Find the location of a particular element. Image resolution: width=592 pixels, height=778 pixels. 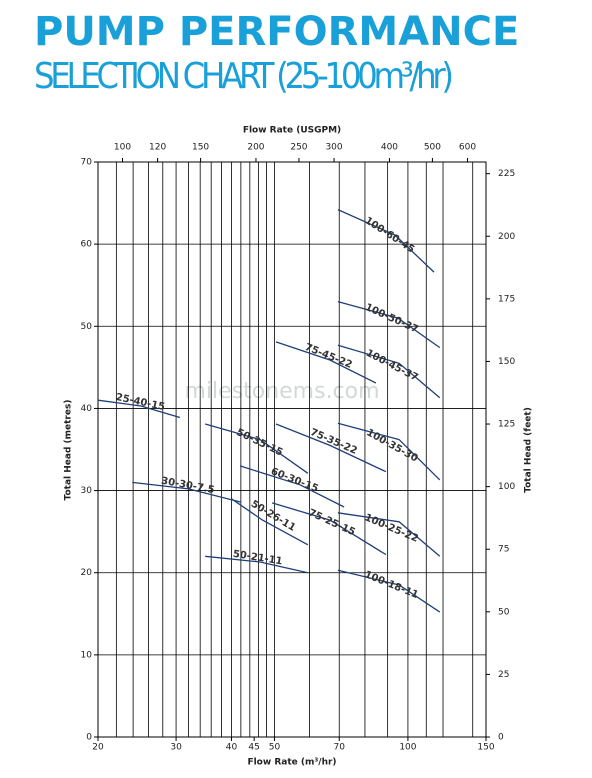

curve-label: 75-35-22 is located at coordinates (333, 442).